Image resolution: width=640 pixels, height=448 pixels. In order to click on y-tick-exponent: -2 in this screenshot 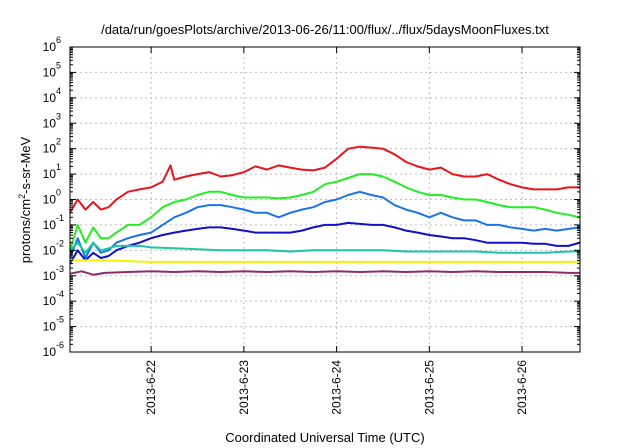, I will do `click(60, 243)`.